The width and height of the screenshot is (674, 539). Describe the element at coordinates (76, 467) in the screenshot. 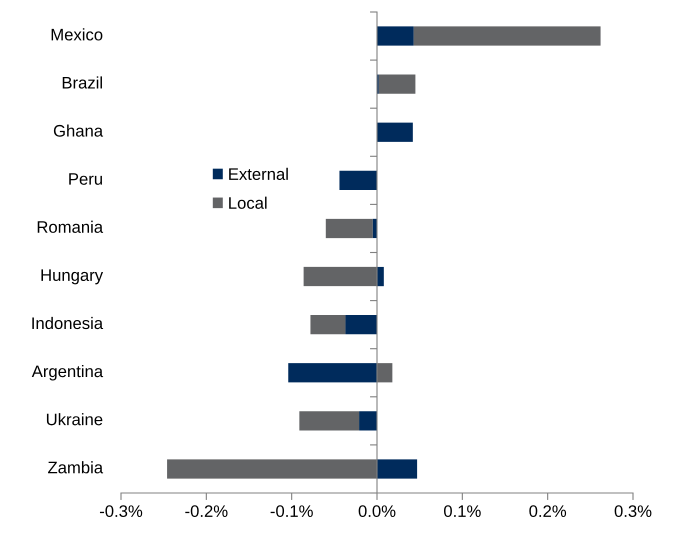

I see `y-tick-label: Zambia` at that location.